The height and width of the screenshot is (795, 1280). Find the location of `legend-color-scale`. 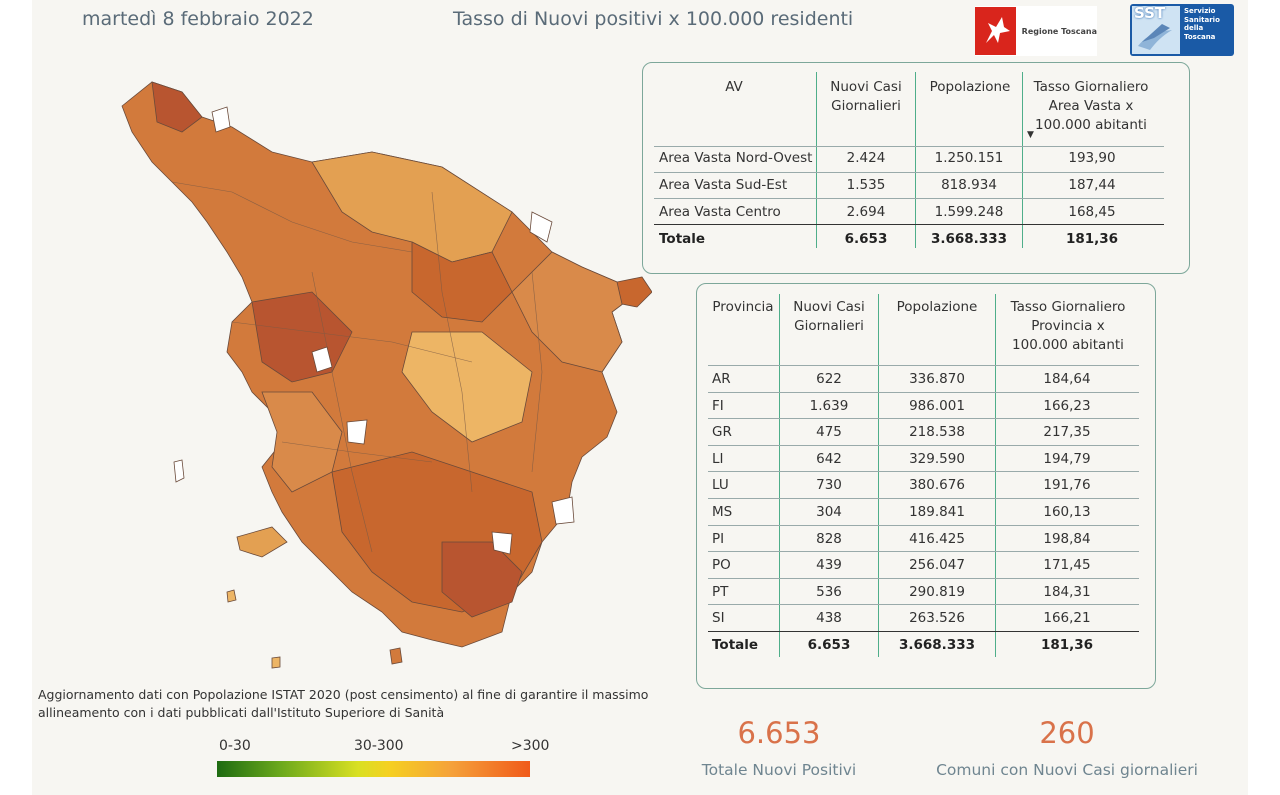

legend-color-scale is located at coordinates (373, 769).